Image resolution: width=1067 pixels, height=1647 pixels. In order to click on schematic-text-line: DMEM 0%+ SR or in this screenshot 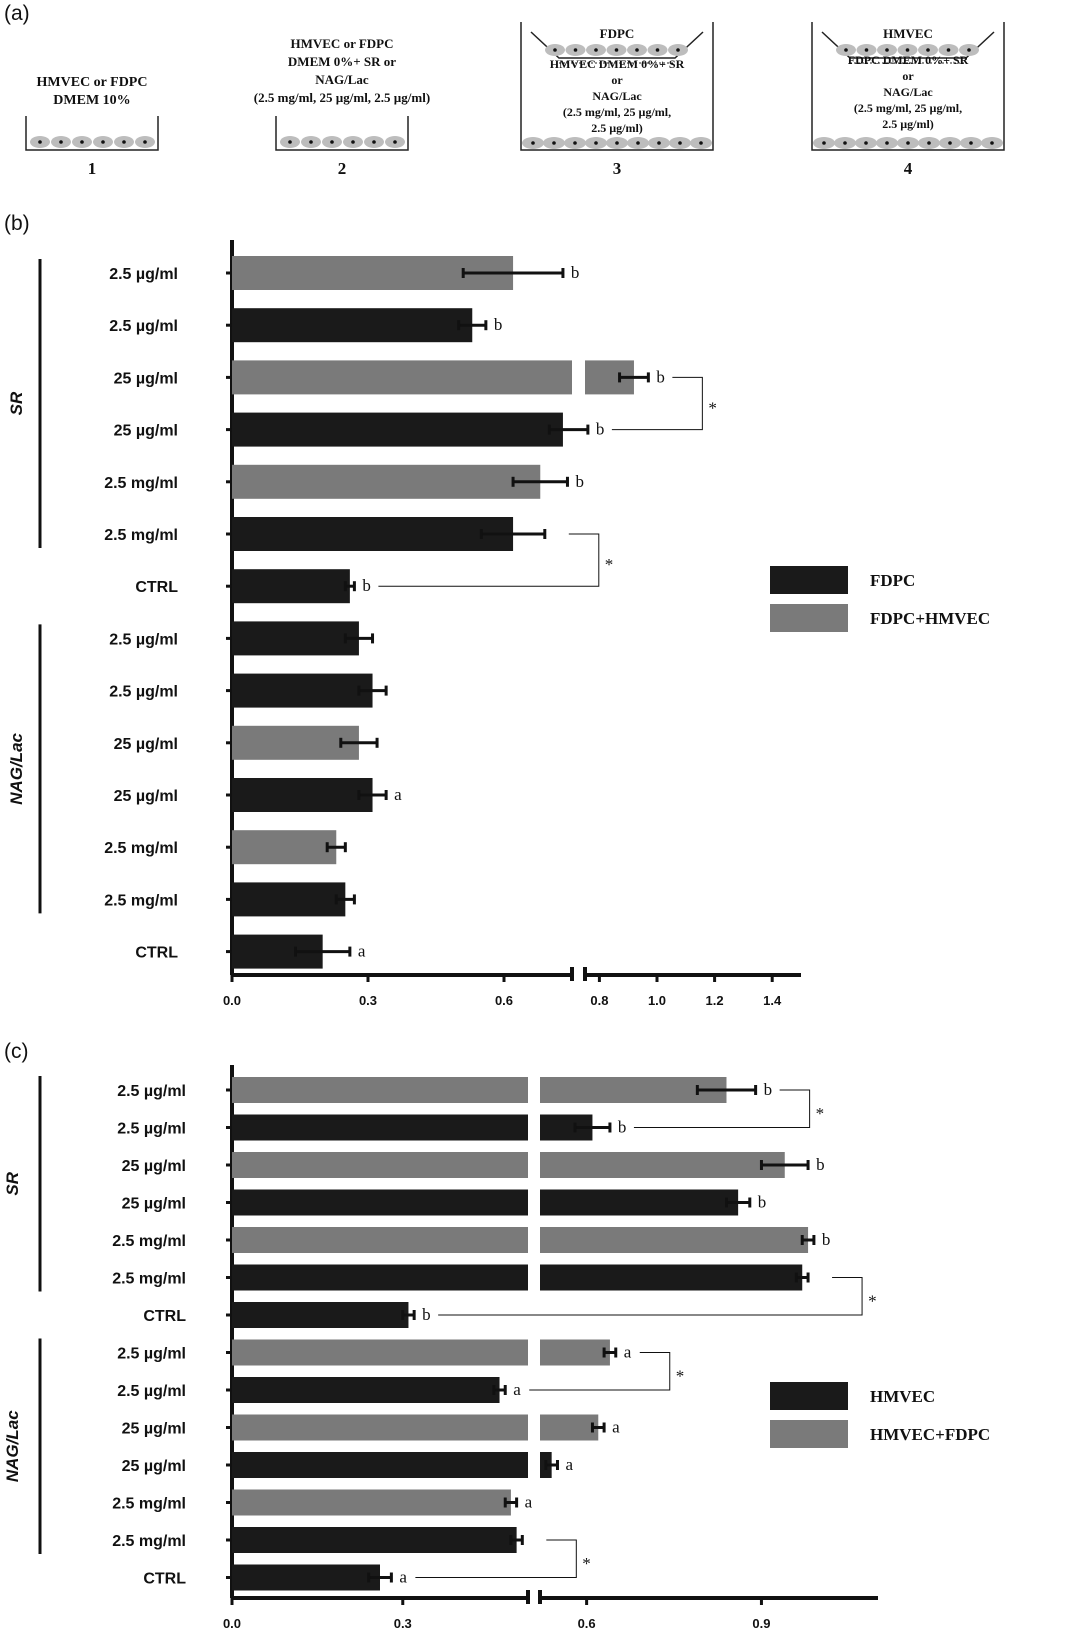, I will do `click(342, 61)`.